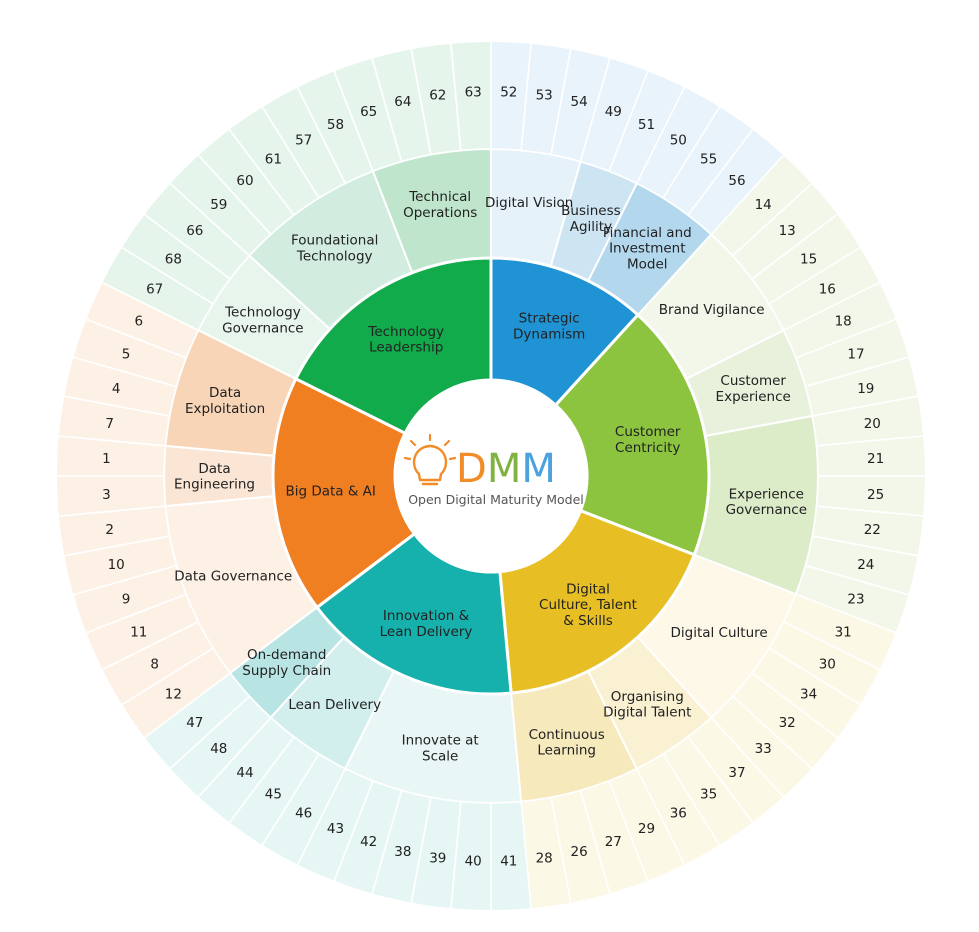  I want to click on criterion-number: 4, so click(116, 389).